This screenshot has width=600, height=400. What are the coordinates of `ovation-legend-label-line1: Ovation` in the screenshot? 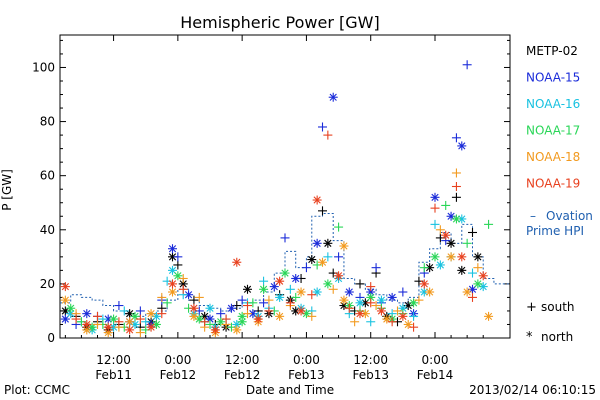 It's located at (569, 216).